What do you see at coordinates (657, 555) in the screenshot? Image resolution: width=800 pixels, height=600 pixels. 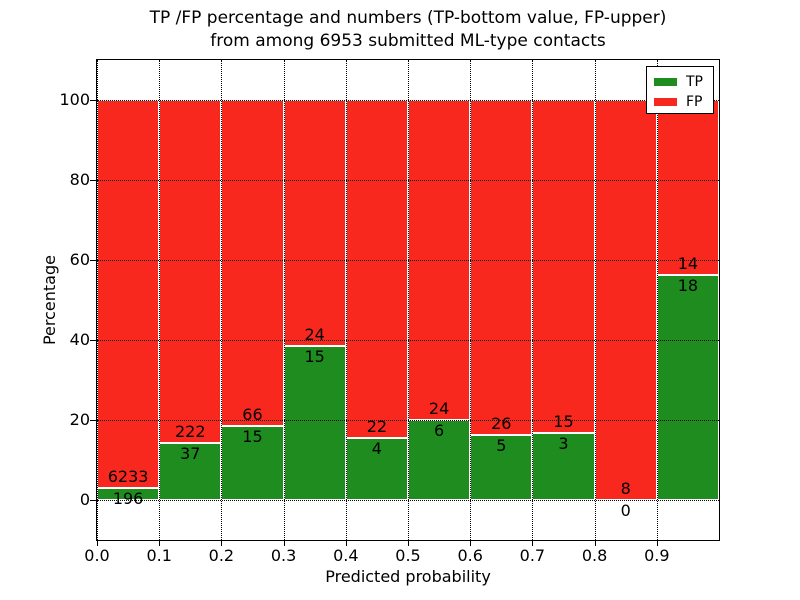 I see `x-tick-label: 0.9` at bounding box center [657, 555].